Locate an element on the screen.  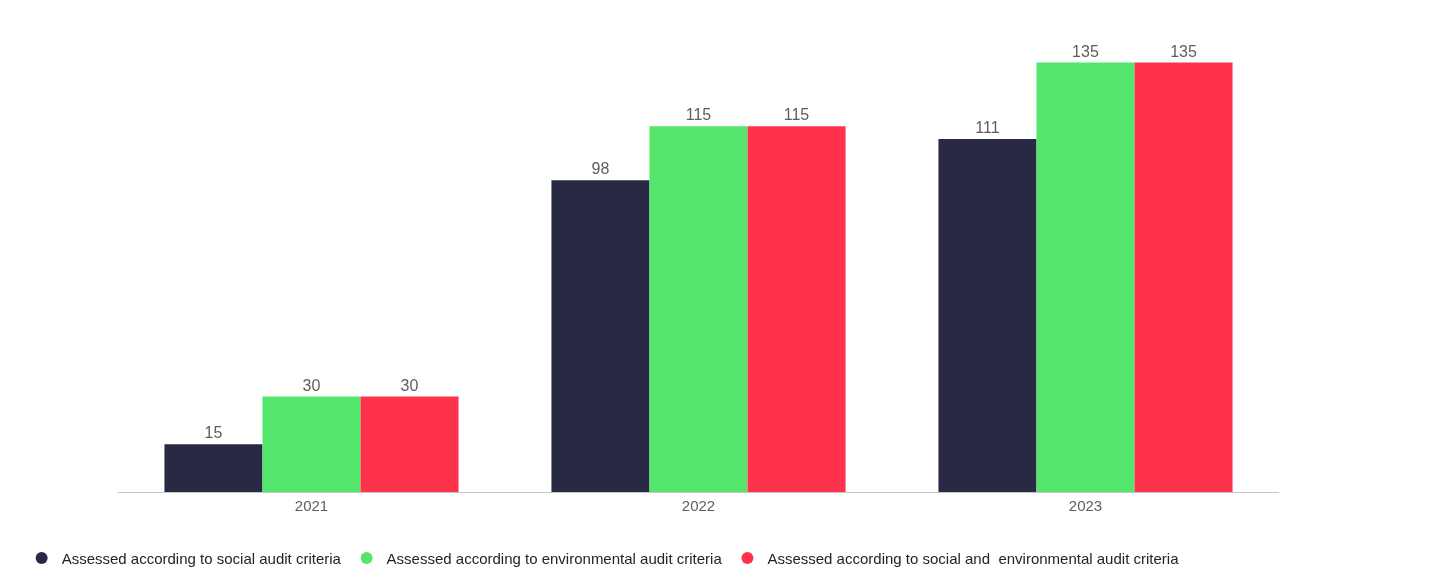
legend-label: Assessed according to social and environmental audit criteria is located at coordinates (973, 558).